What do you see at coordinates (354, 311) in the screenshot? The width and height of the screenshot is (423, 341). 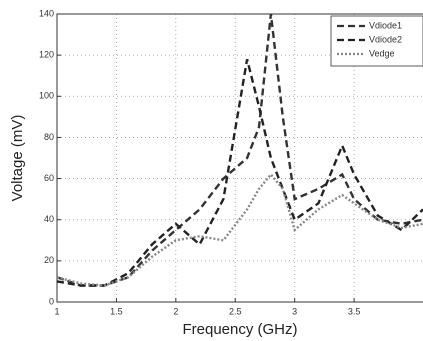 I see `x-tick-label: 3.5` at bounding box center [354, 311].